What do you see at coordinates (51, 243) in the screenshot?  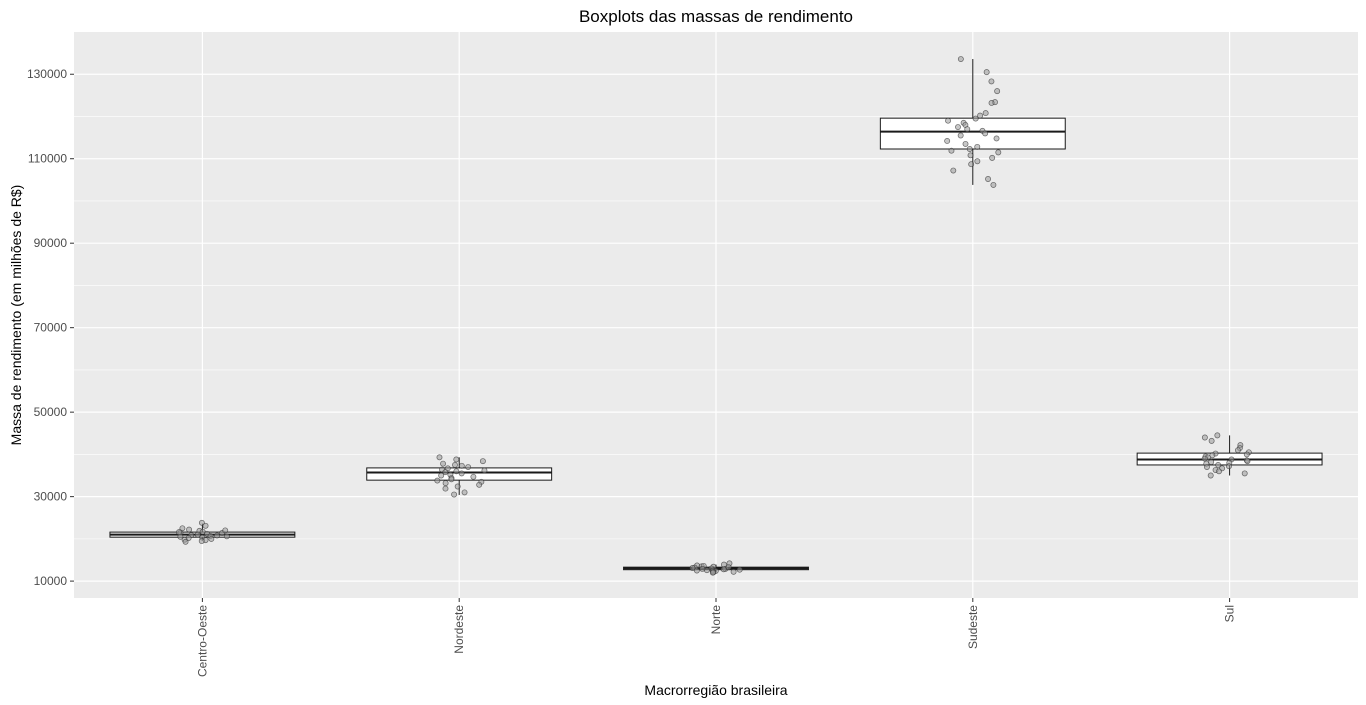 I see `y-tick-label: 90000` at bounding box center [51, 243].